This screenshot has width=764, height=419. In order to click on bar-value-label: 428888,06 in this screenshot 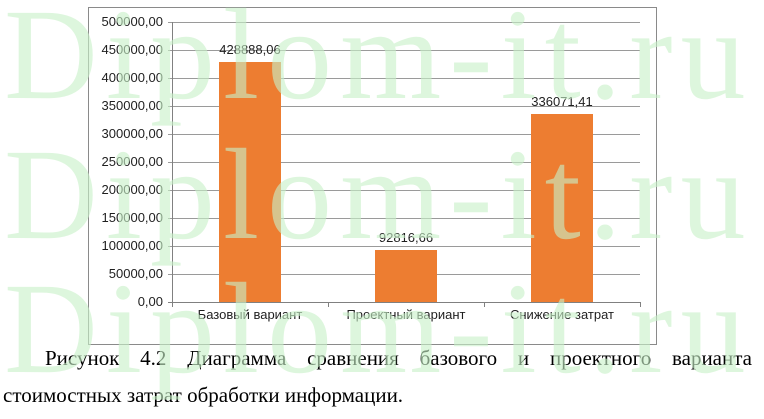, I will do `click(250, 49)`.